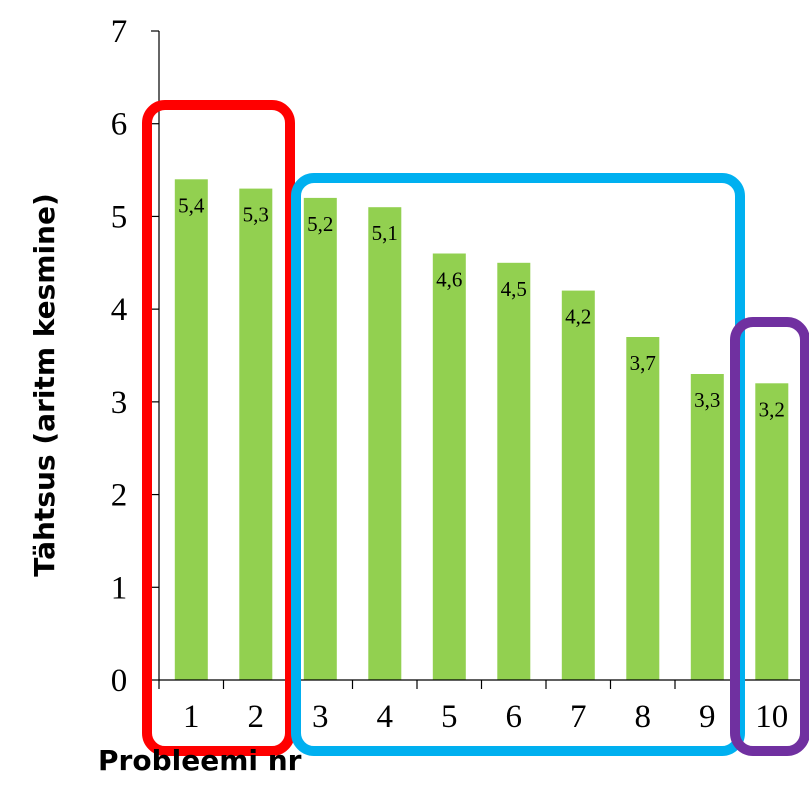  What do you see at coordinates (707, 400) in the screenshot?
I see `data-label-9: 3,3` at bounding box center [707, 400].